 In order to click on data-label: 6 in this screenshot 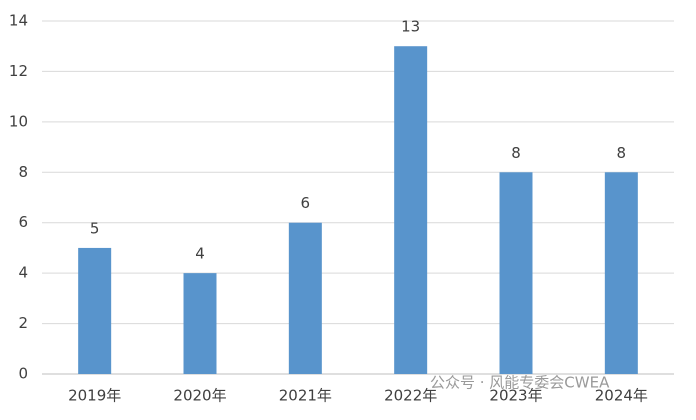, I will do `click(306, 203)`.